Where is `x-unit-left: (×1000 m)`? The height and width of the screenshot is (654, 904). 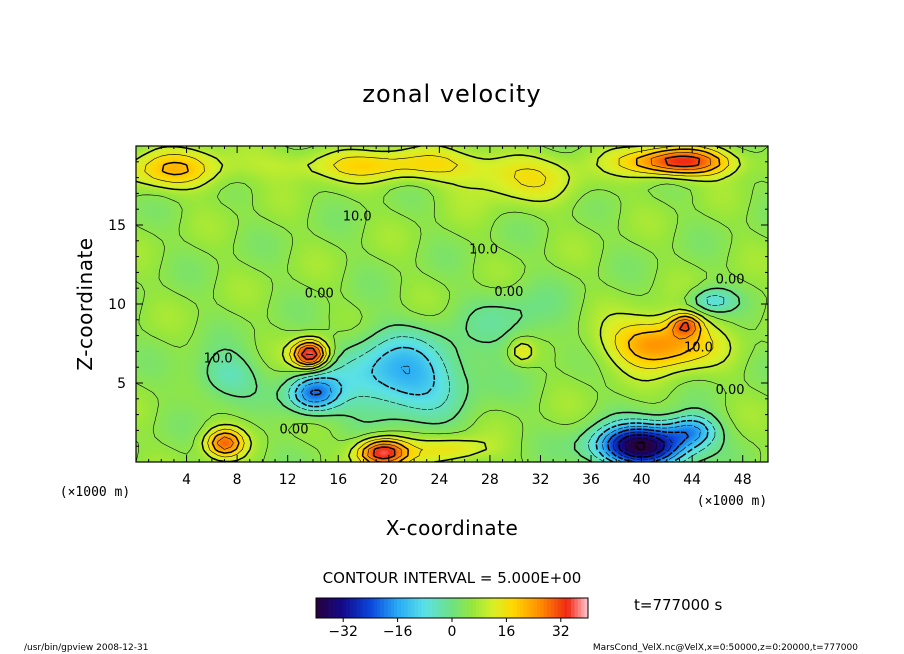
x-unit-left: (×1000 m) is located at coordinates (95, 492).